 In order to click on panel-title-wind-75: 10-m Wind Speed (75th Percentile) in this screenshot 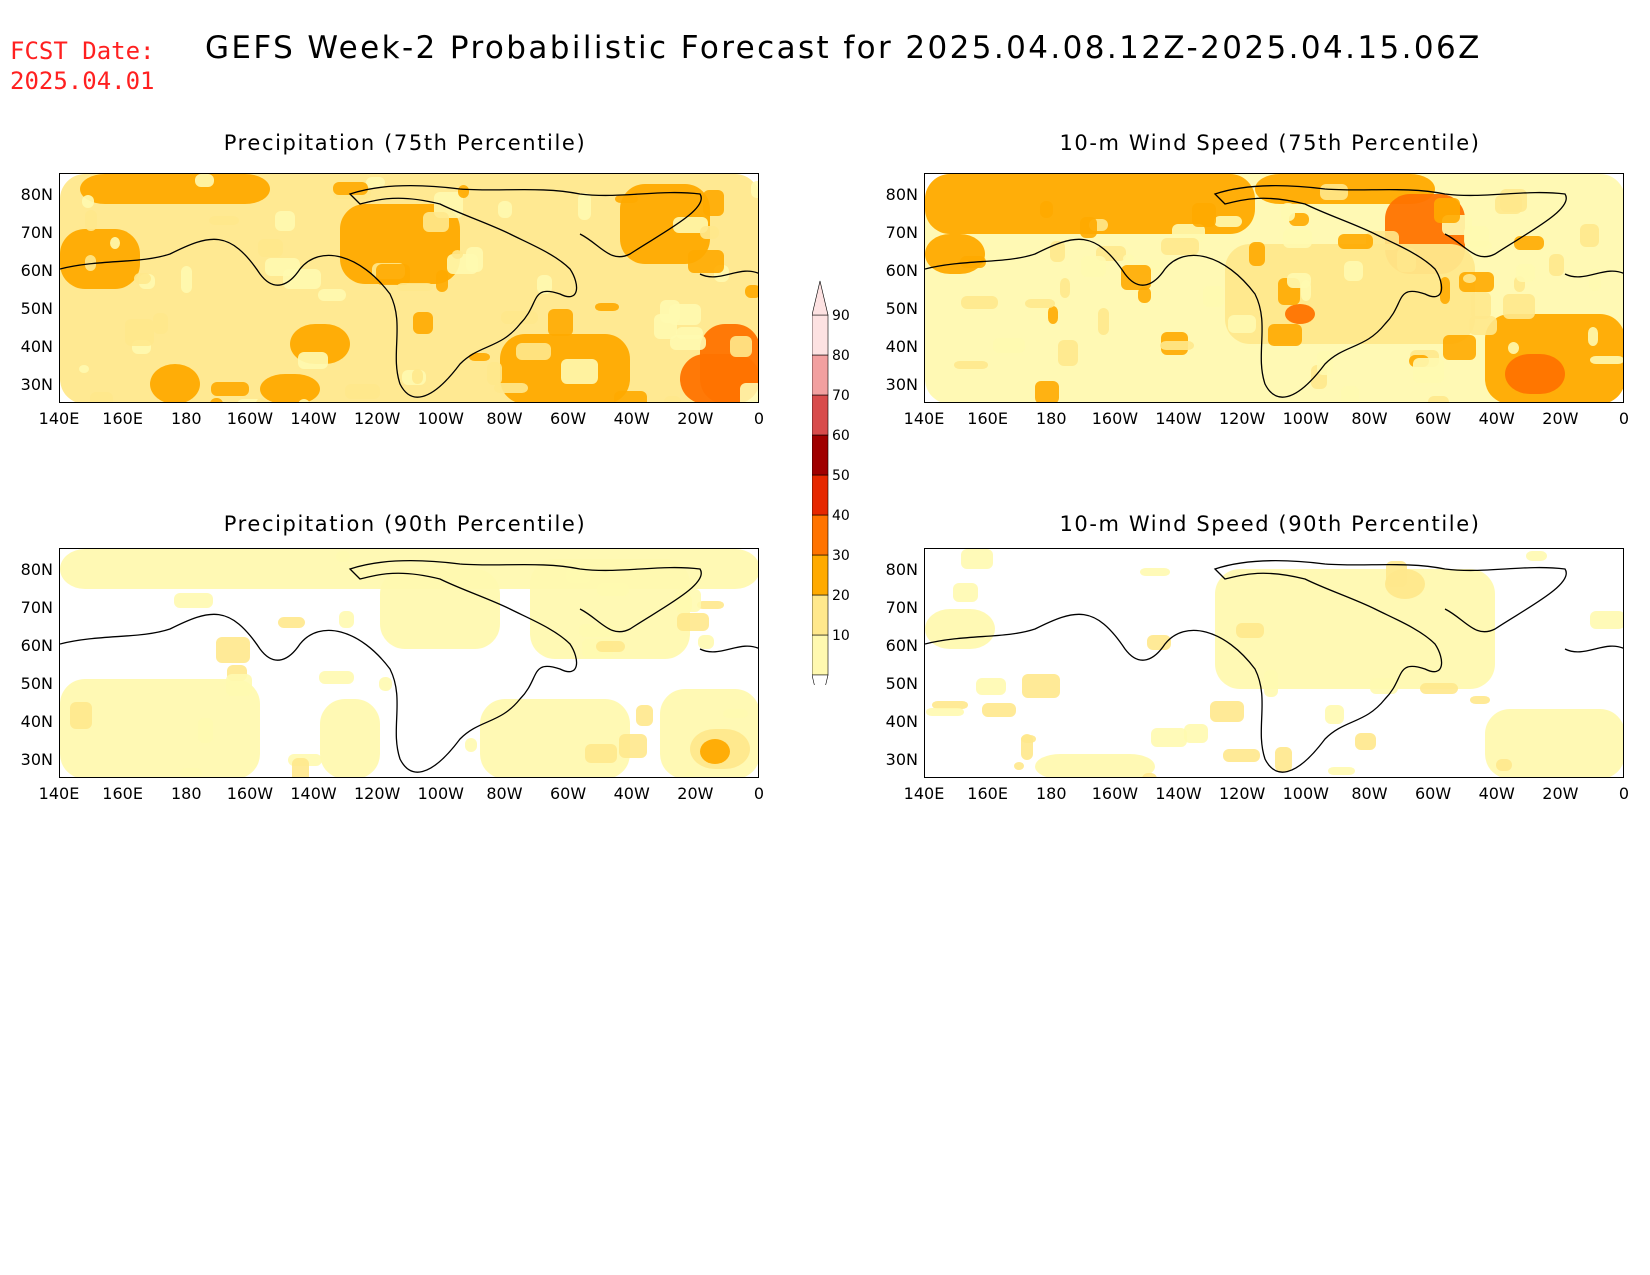, I will do `click(1270, 143)`.